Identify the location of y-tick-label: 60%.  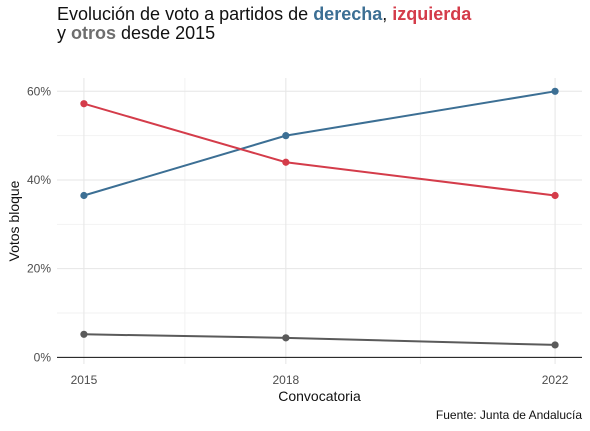
(39, 91).